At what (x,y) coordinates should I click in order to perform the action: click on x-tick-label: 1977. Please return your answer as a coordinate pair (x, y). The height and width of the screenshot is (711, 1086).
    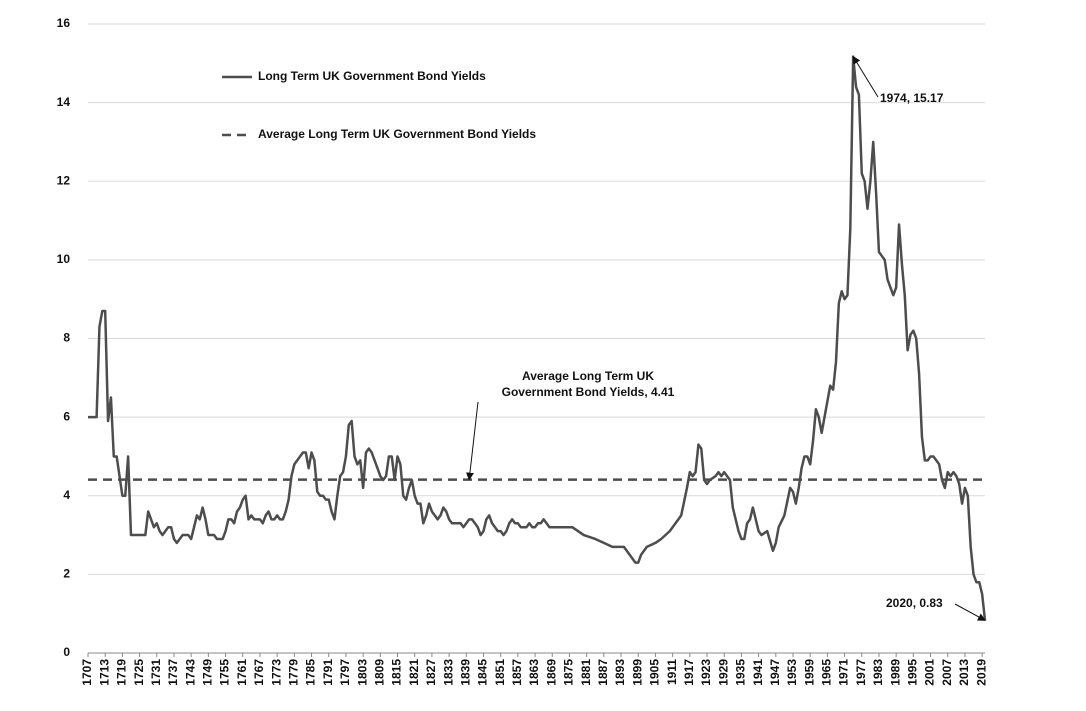
    Looking at the image, I should click on (861, 672).